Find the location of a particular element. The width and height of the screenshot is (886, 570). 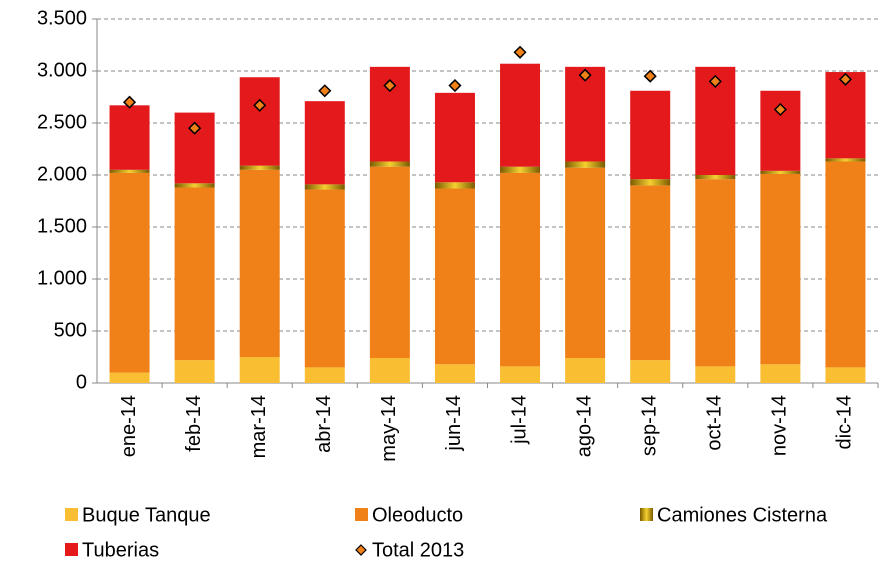

y-tick-label: 2.500 is located at coordinates (62, 122).